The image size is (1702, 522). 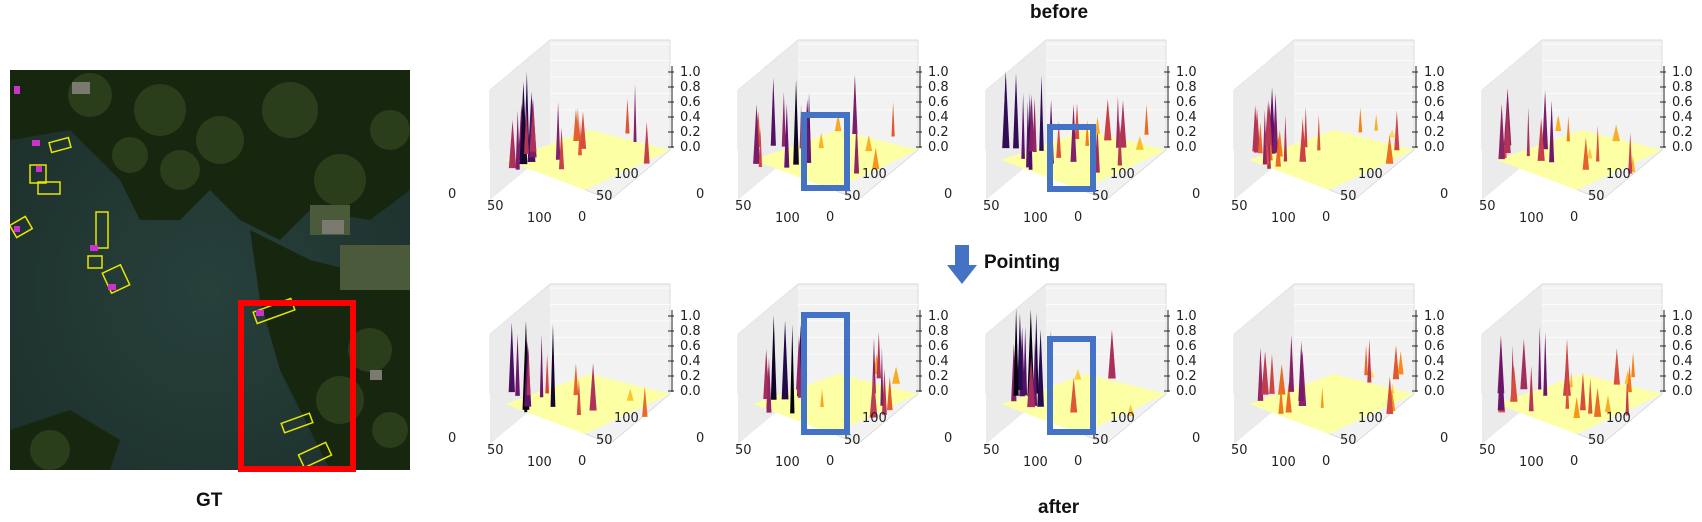 I want to click on z-tick-label: 0.2, so click(x=938, y=132).